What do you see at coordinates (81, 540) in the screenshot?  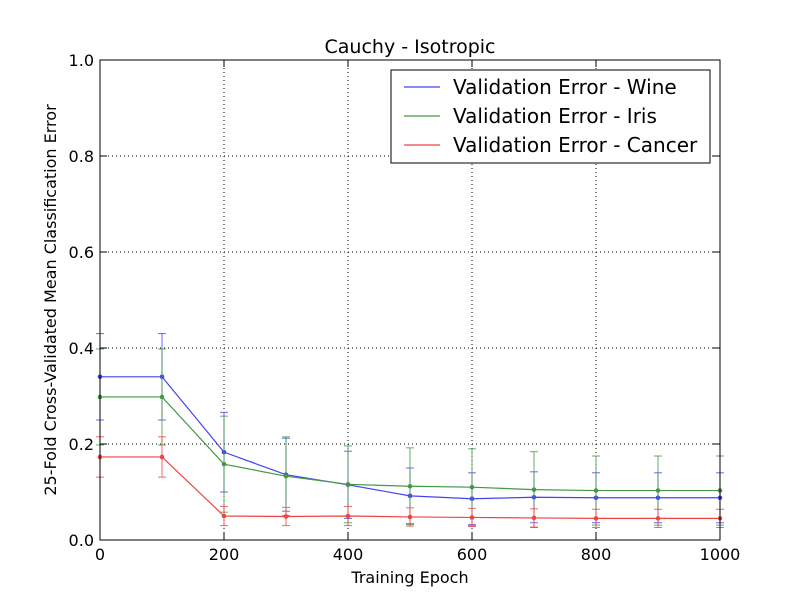 I see `y-tick-label: 0.0` at bounding box center [81, 540].